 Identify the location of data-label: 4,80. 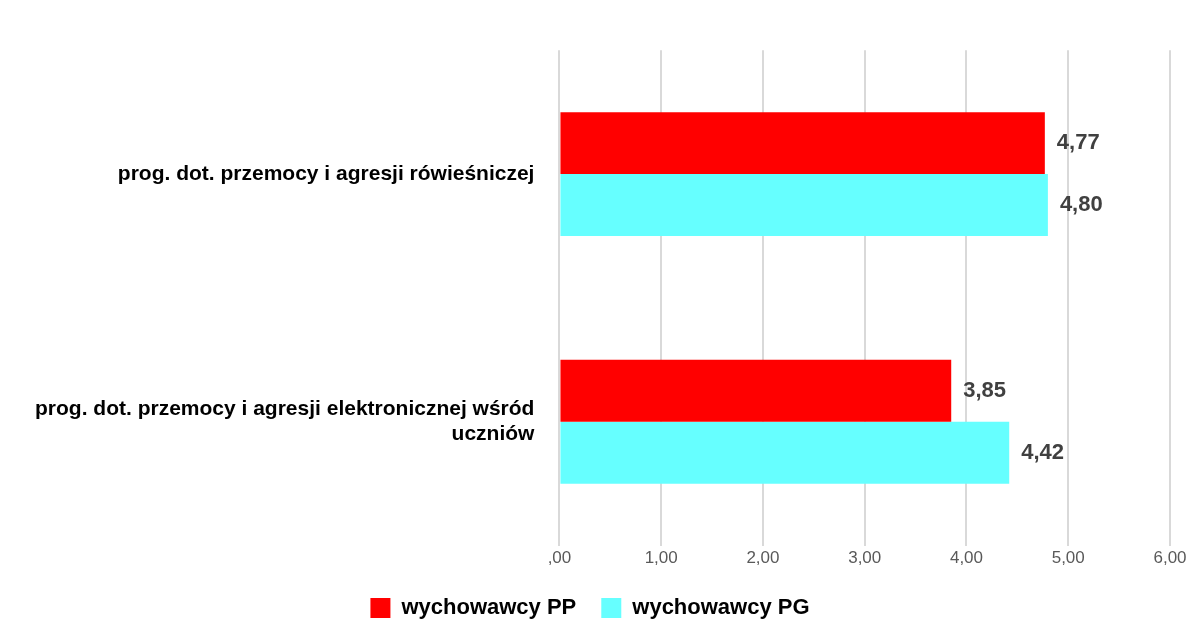
(1081, 204).